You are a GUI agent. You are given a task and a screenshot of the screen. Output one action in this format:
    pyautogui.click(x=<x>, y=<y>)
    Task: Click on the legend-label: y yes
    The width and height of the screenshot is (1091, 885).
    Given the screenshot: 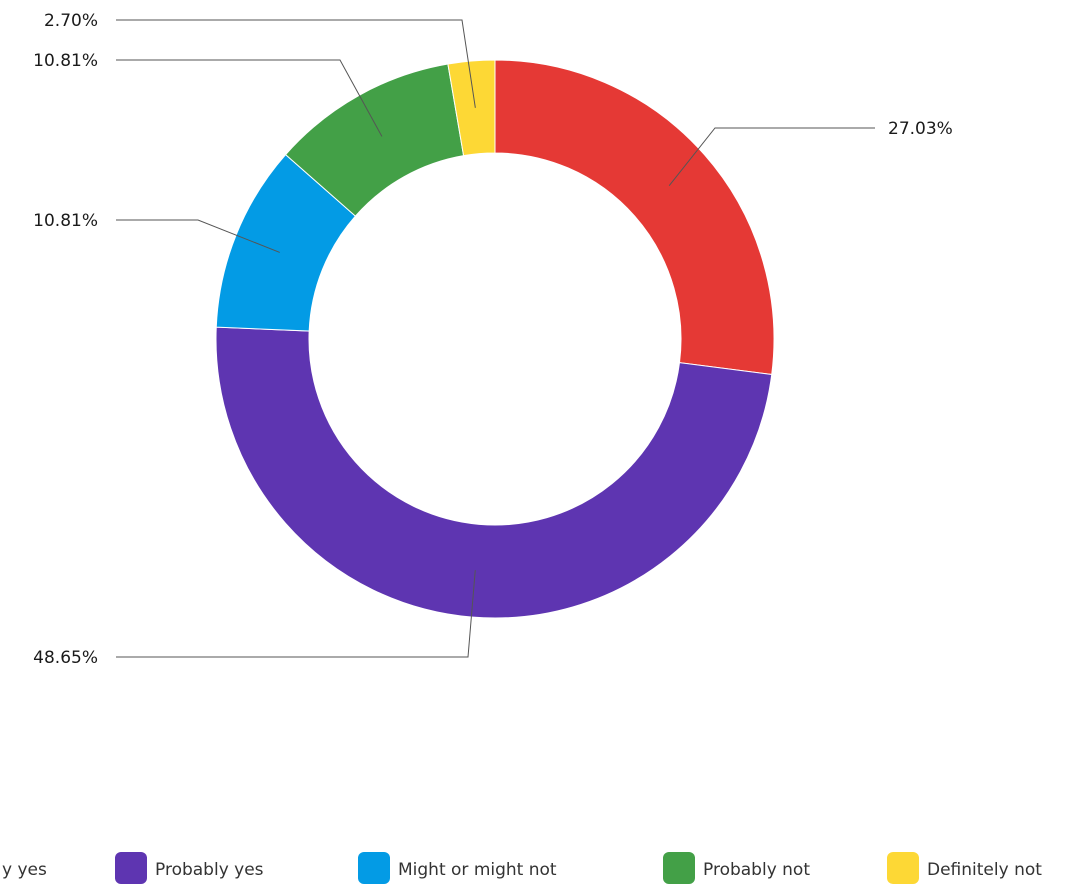 What is the action you would take?
    pyautogui.click(x=24, y=870)
    